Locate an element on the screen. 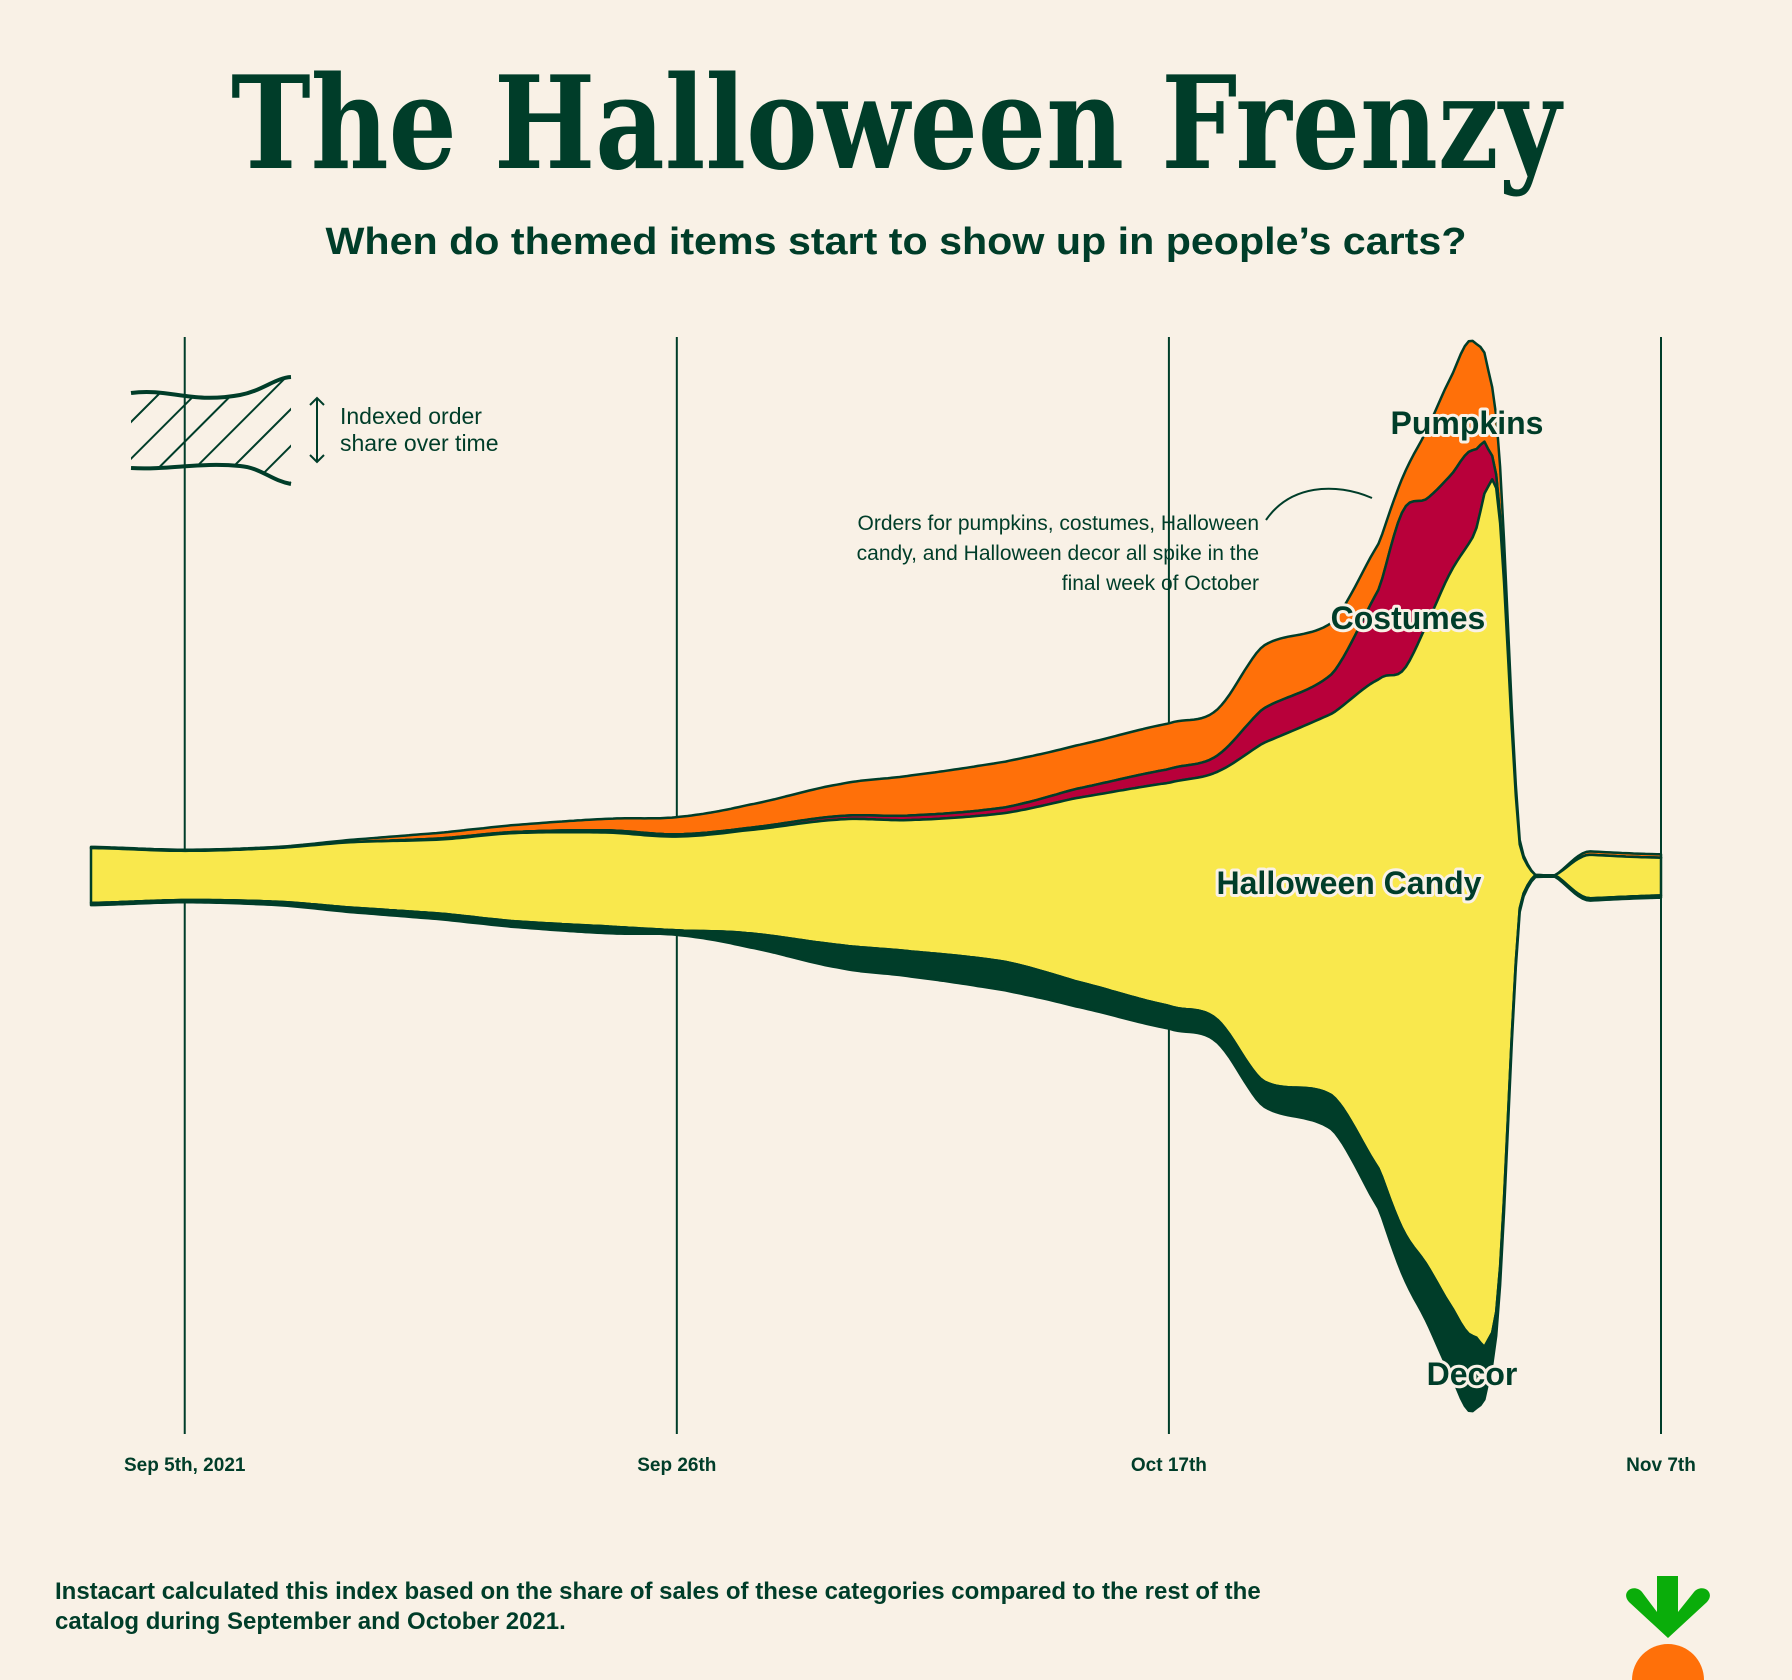  series-label-decor: Decor is located at coordinates (1472, 1374).